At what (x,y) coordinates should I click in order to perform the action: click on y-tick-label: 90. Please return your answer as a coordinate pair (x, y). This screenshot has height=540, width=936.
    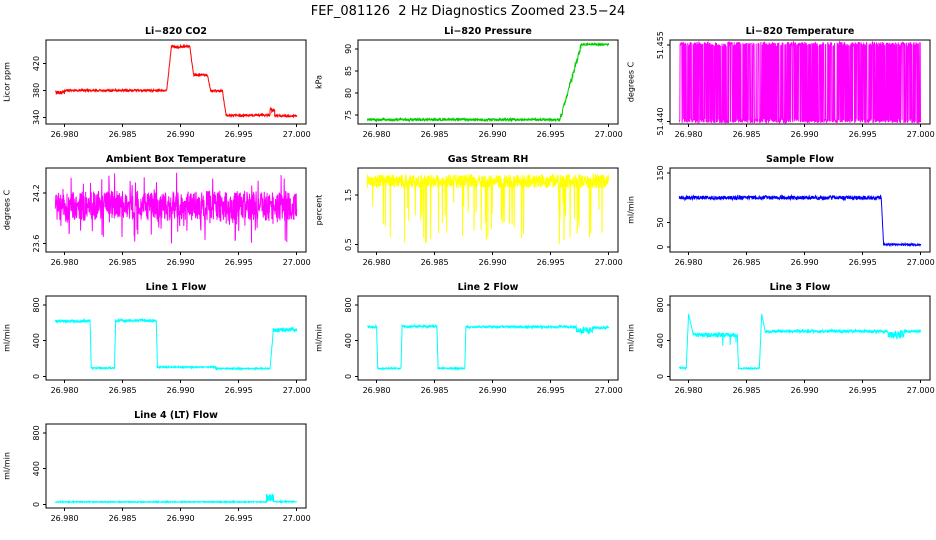
    Looking at the image, I should click on (348, 49).